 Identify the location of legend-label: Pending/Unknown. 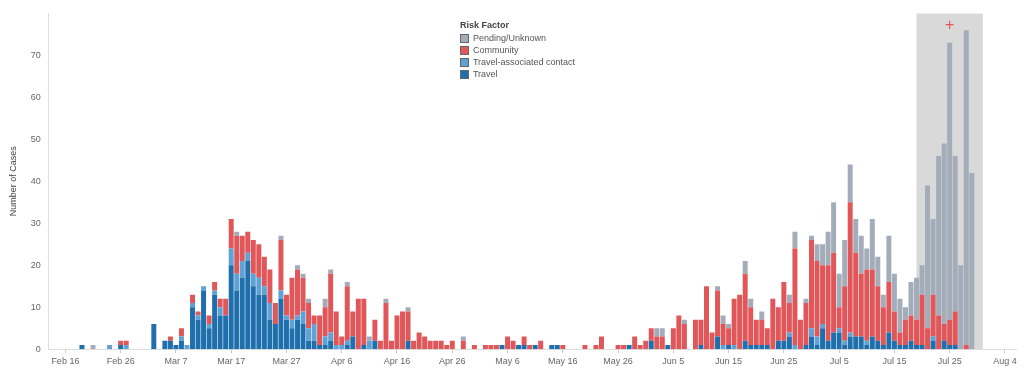
(509, 38).